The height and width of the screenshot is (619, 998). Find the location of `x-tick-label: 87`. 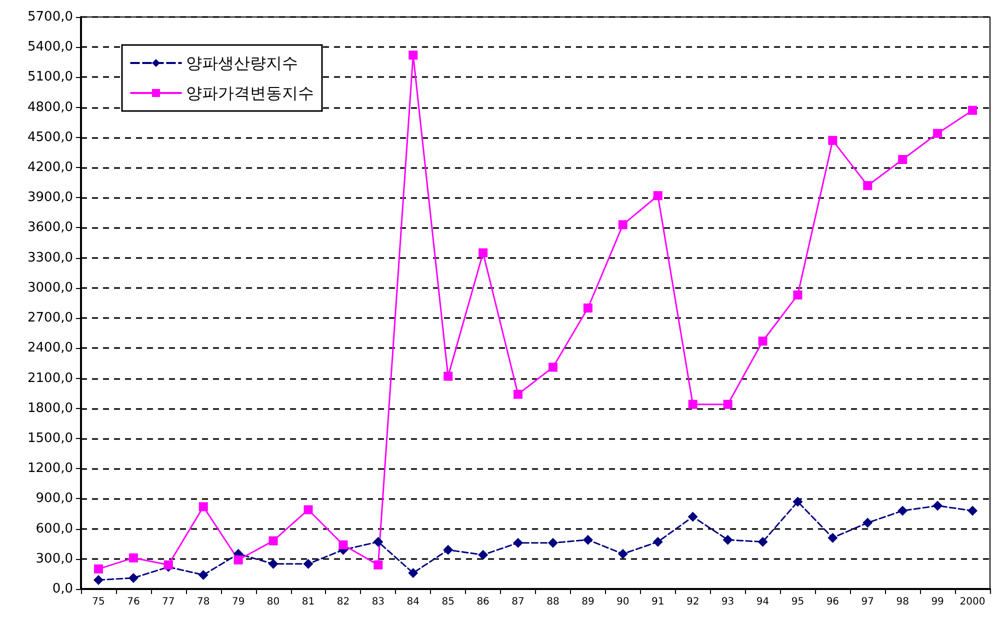

x-tick-label: 87 is located at coordinates (518, 602).